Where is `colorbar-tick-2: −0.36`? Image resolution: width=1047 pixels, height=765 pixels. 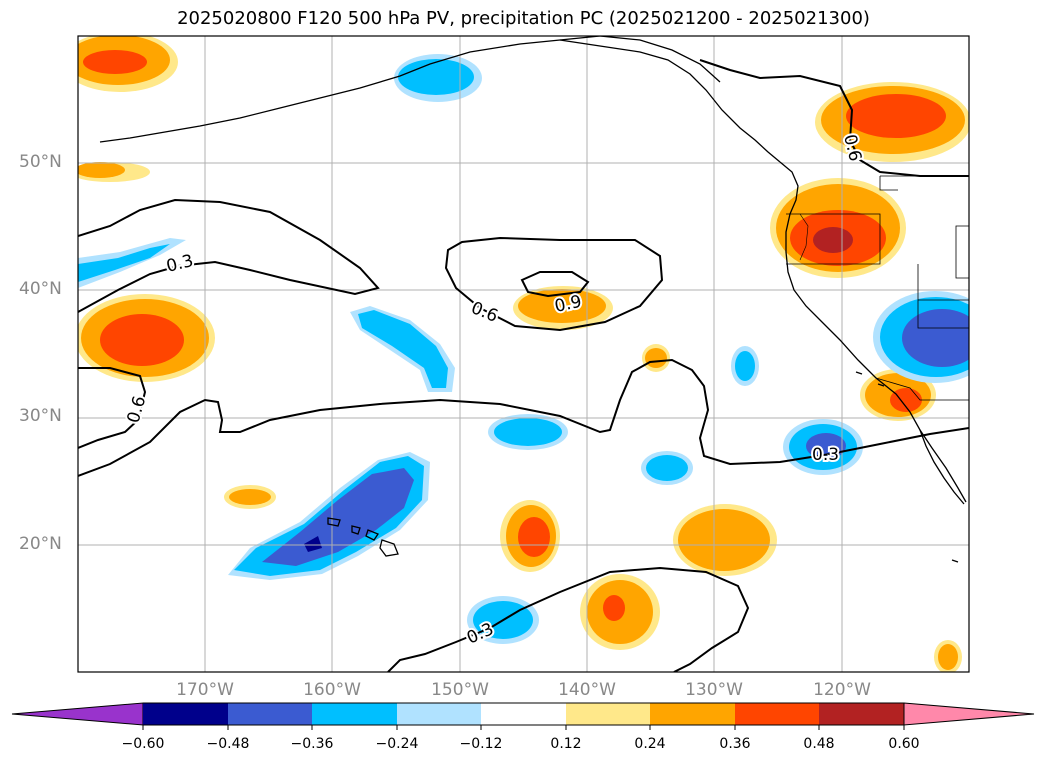
colorbar-tick-2: −0.36 is located at coordinates (312, 744).